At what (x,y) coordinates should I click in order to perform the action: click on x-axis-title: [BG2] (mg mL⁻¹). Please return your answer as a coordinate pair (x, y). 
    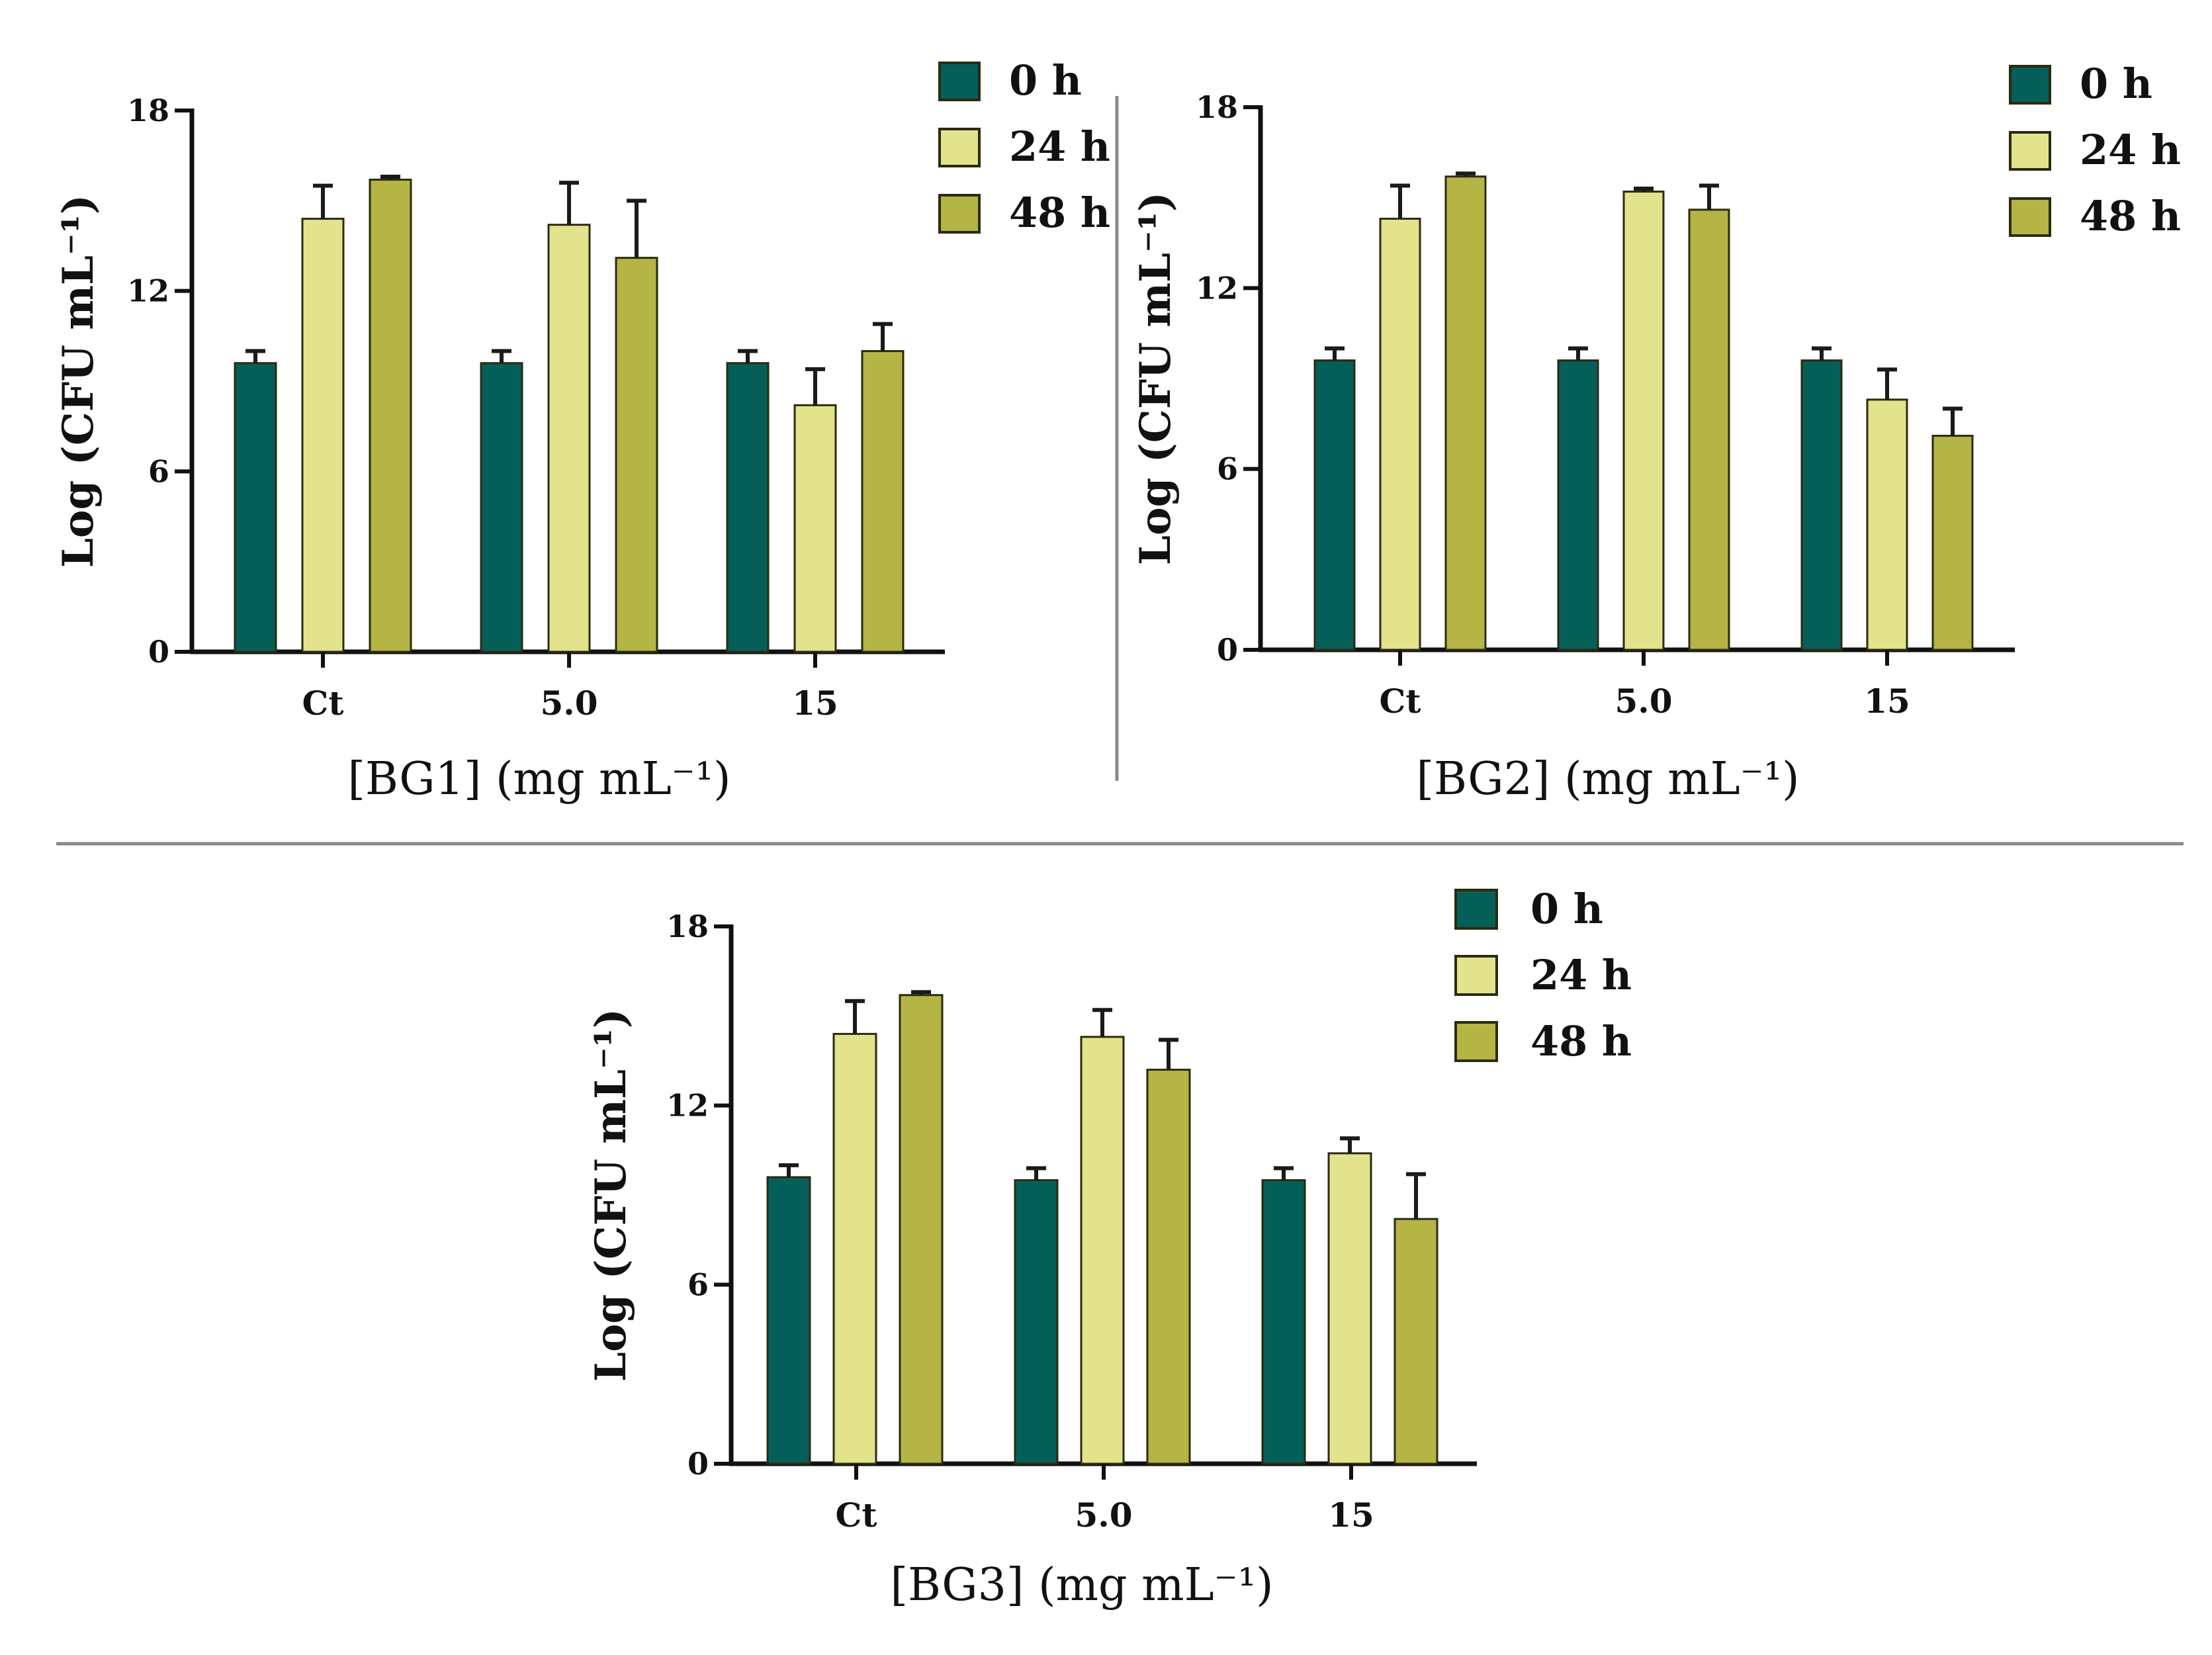
    Looking at the image, I should click on (1609, 779).